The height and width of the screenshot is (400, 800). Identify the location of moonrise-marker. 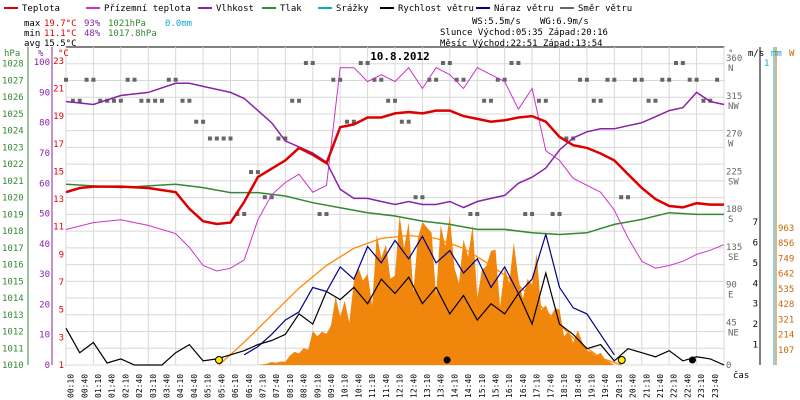
(692, 360).